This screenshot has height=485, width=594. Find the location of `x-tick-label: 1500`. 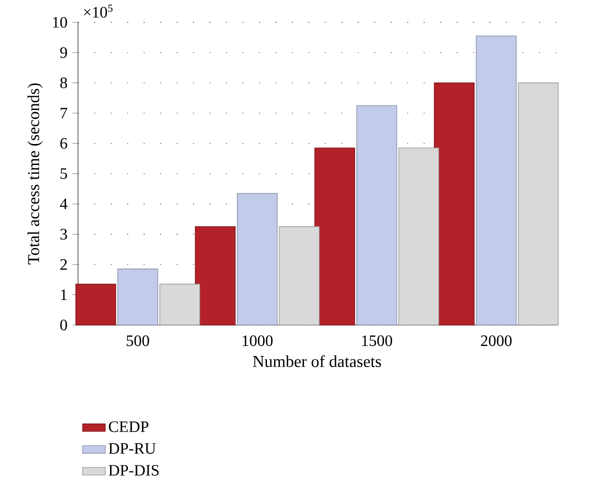

x-tick-label: 1500 is located at coordinates (377, 340).